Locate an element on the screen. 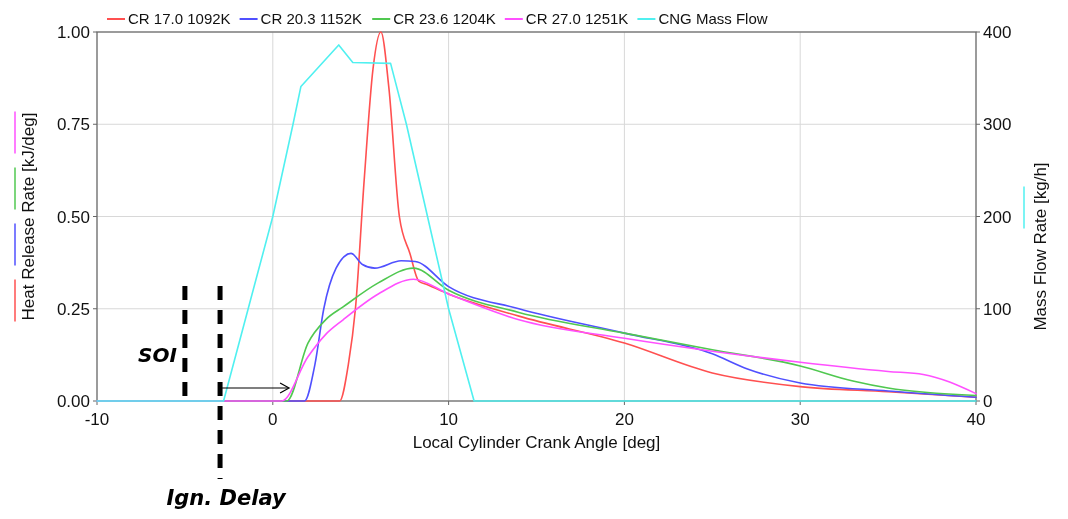 This screenshot has height=519, width=1068. legend-label: CNG Mass Flow is located at coordinates (713, 18).